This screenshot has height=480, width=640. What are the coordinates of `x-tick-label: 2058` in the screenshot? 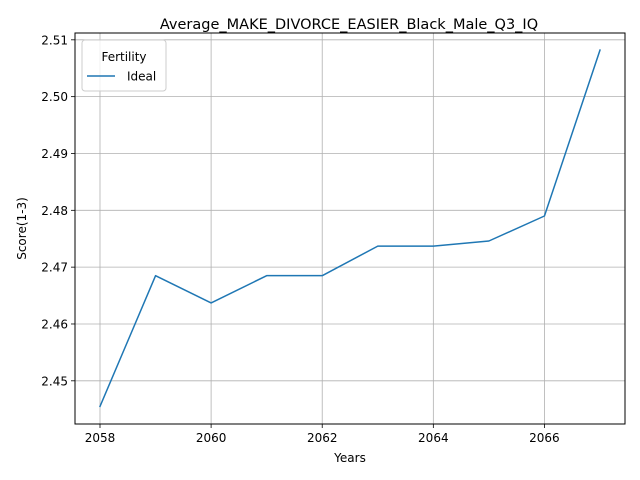 It's located at (100, 438).